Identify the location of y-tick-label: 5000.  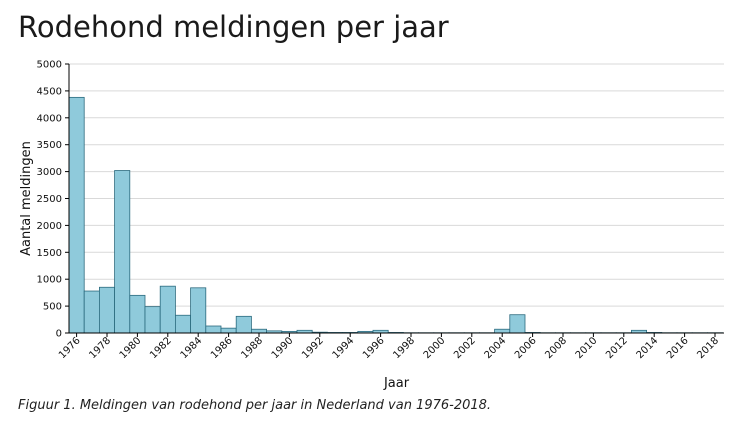
(49, 65).